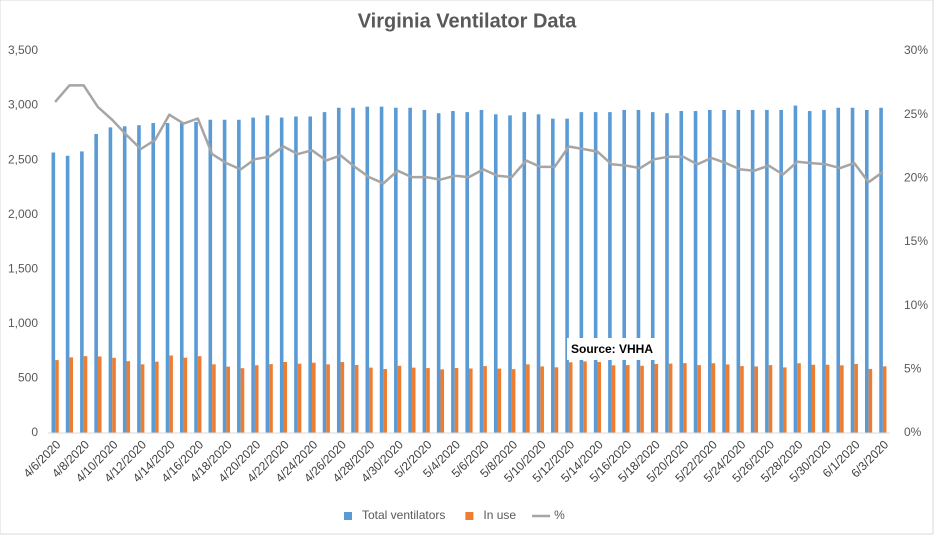 Image resolution: width=934 pixels, height=535 pixels. I want to click on y2-tick-label: 20%, so click(916, 178).